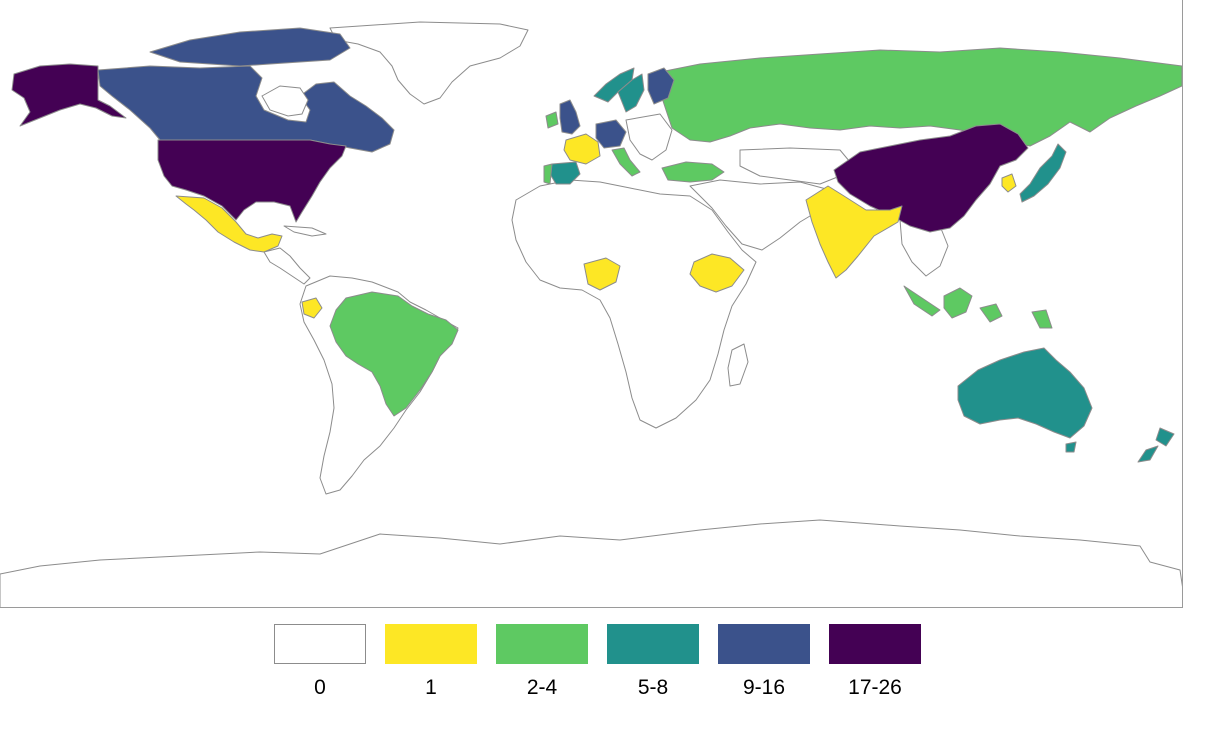 Image resolution: width=1213 pixels, height=738 pixels. Describe the element at coordinates (1043, 173) in the screenshot. I see `region-japan` at that location.